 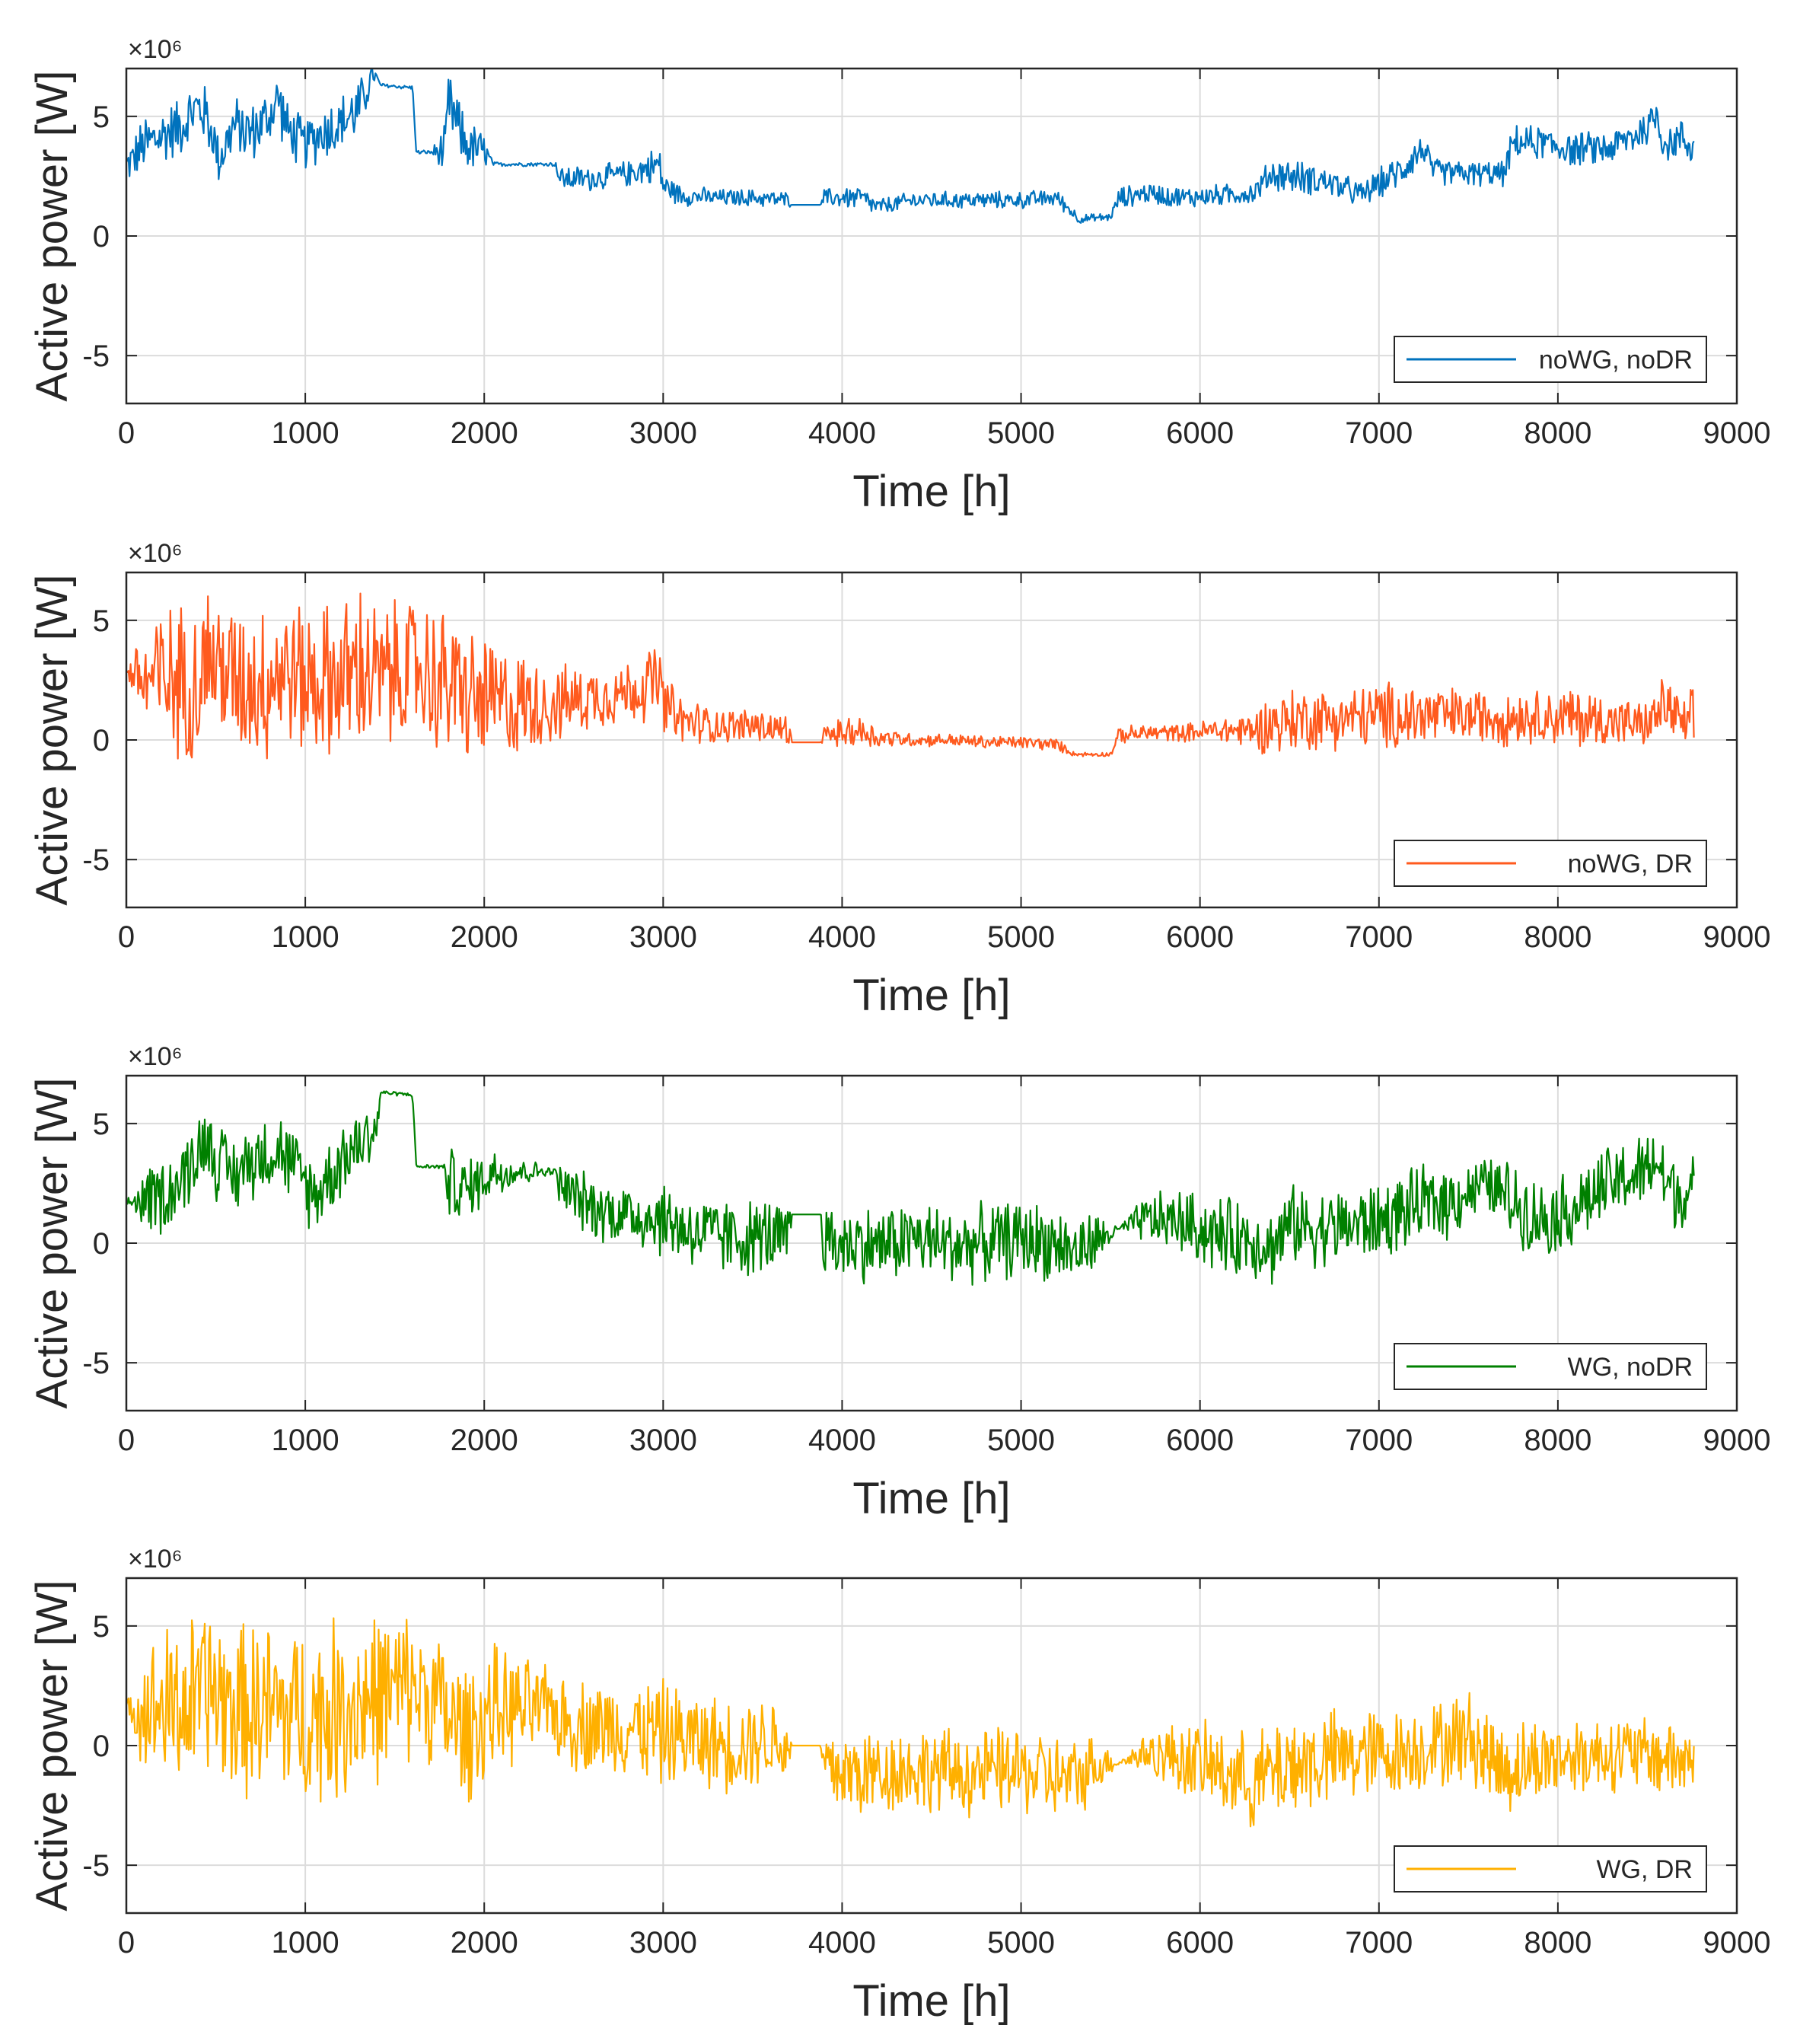 I want to click on legend: noWG, DR, so click(x=1550, y=863).